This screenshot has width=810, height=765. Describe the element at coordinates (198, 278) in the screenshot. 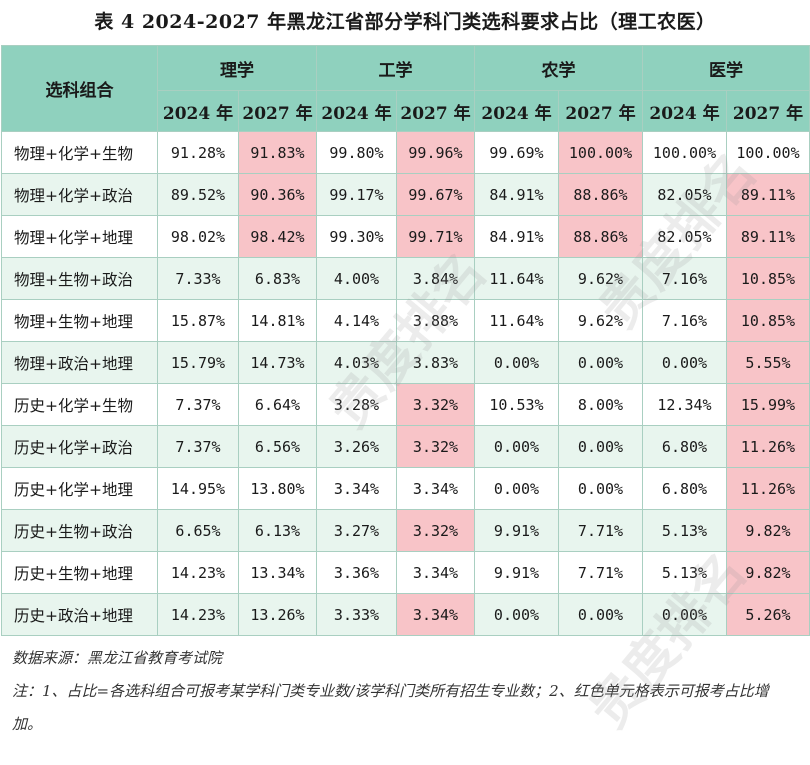

I see `value-cell: 7.33%` at that location.